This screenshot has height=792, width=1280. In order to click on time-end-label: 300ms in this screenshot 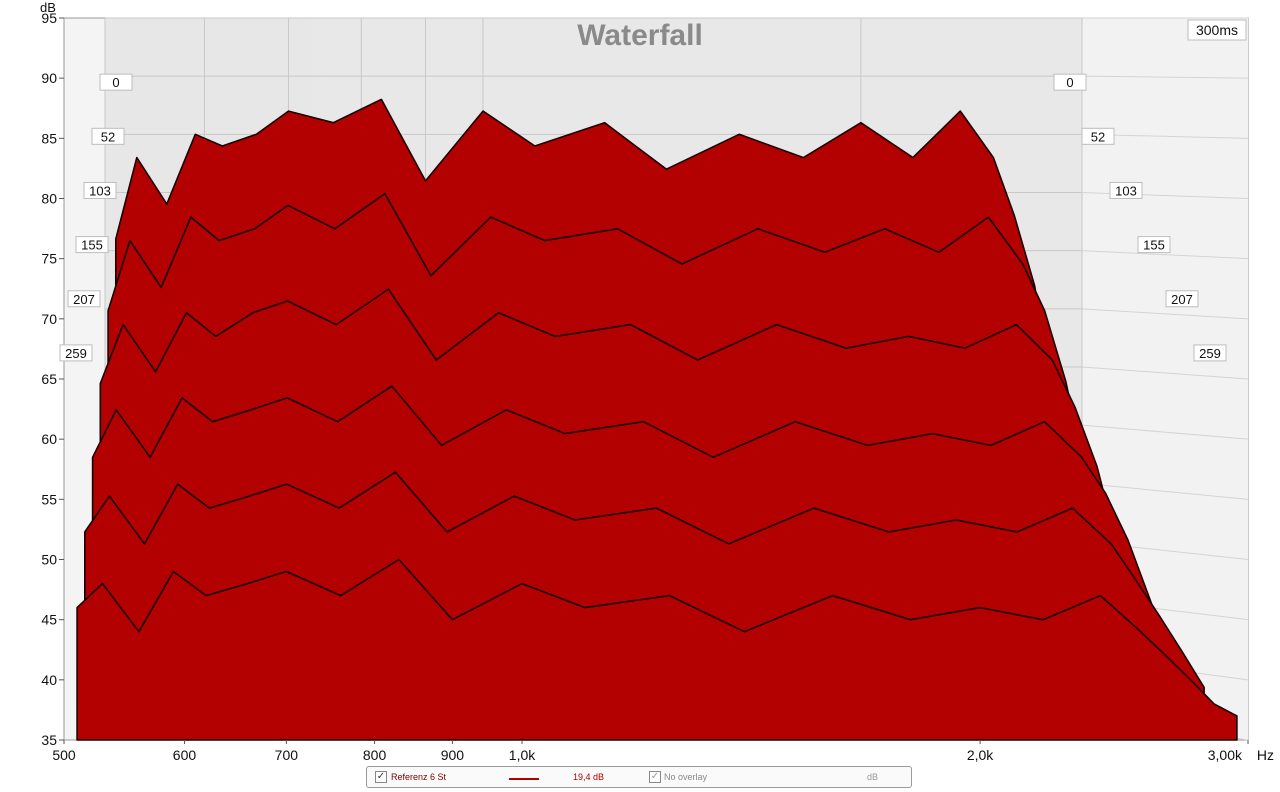, I will do `click(1217, 30)`.